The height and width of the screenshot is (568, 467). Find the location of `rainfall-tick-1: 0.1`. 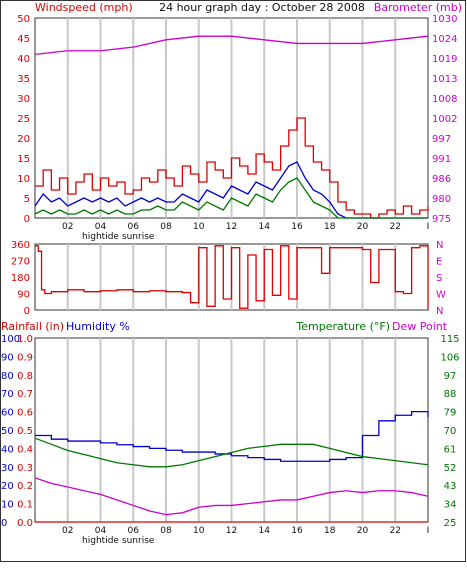

rainfall-tick-1: 0.1 is located at coordinates (25, 505).